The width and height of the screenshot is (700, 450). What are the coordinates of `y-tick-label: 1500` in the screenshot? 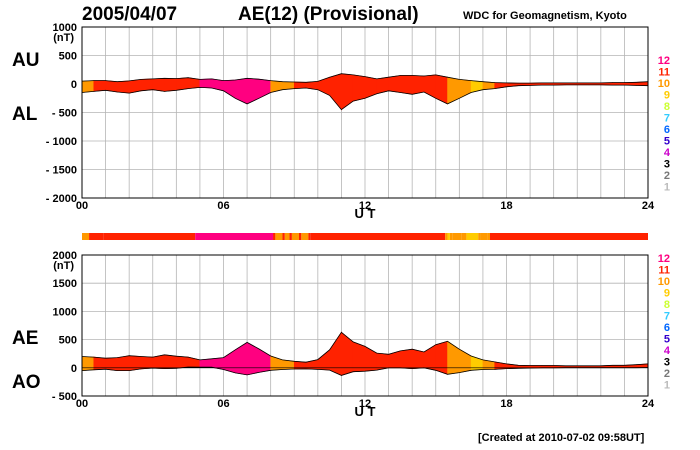 It's located at (65, 284).